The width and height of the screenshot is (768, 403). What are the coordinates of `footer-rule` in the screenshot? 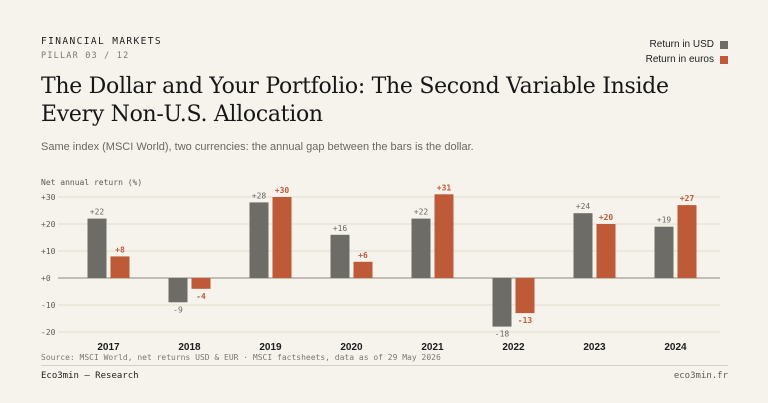 It's located at (384, 365).